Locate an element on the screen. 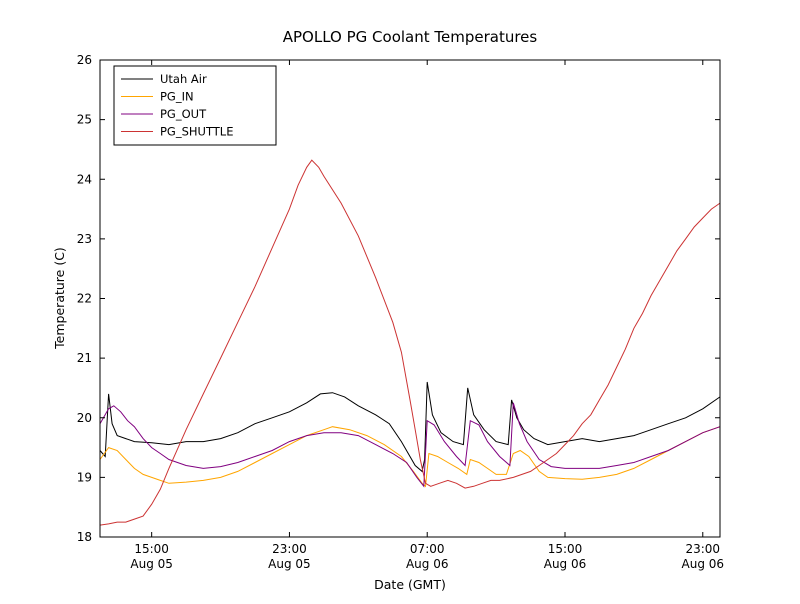  y-tick-label: 20 is located at coordinates (84, 418).